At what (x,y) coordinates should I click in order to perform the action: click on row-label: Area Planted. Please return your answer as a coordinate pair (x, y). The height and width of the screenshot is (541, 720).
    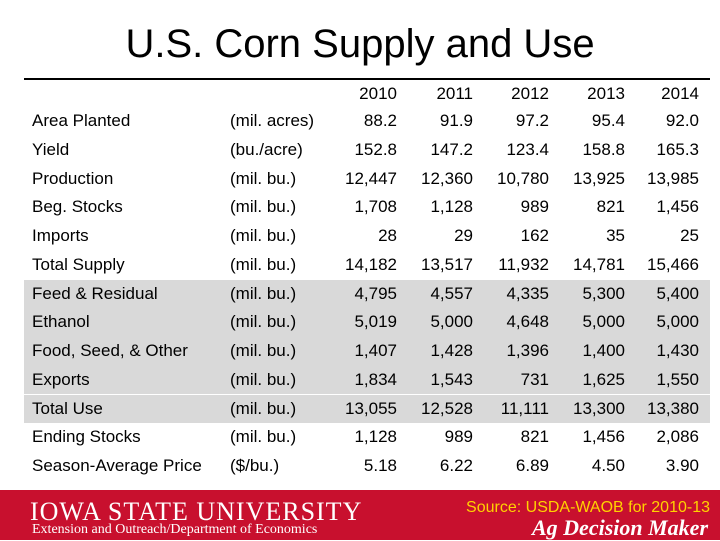
    Looking at the image, I should click on (81, 120).